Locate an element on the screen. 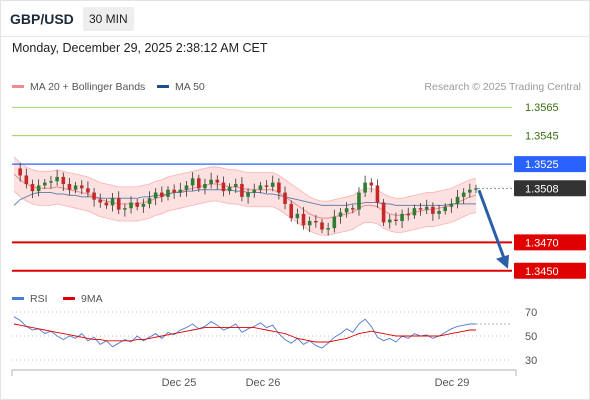 This screenshot has width=590, height=400. level-value-text: 1.3545 is located at coordinates (542, 137).